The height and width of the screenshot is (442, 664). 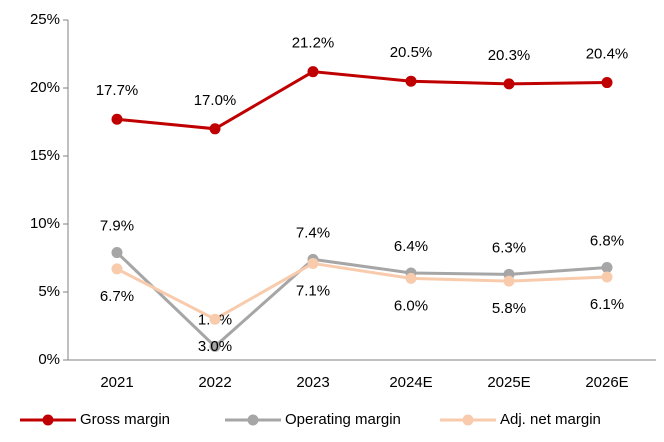 I want to click on x-tick-label: 2024E, so click(x=410, y=382).